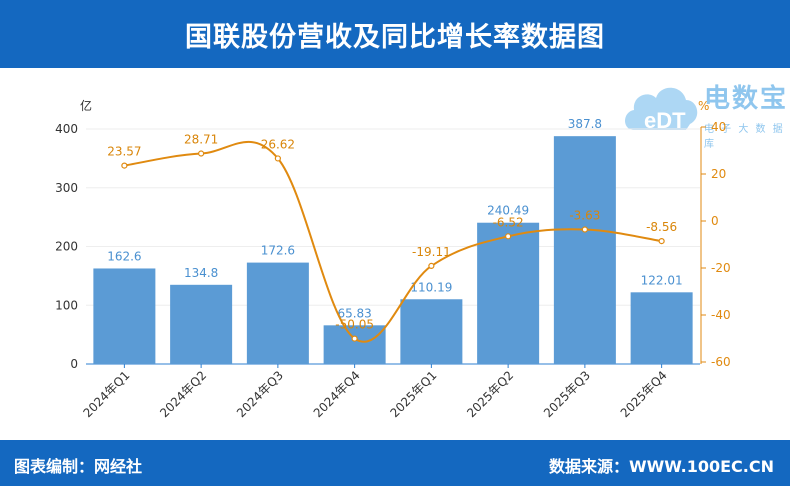 This screenshot has width=790, height=486. I want to click on y-right-tick-label: 20, so click(718, 174).